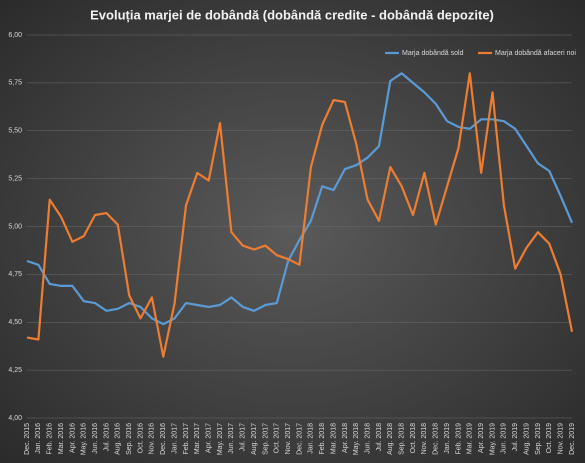  Describe the element at coordinates (163, 439) in the screenshot. I see `x-tick-label: Dec. 2016` at that location.